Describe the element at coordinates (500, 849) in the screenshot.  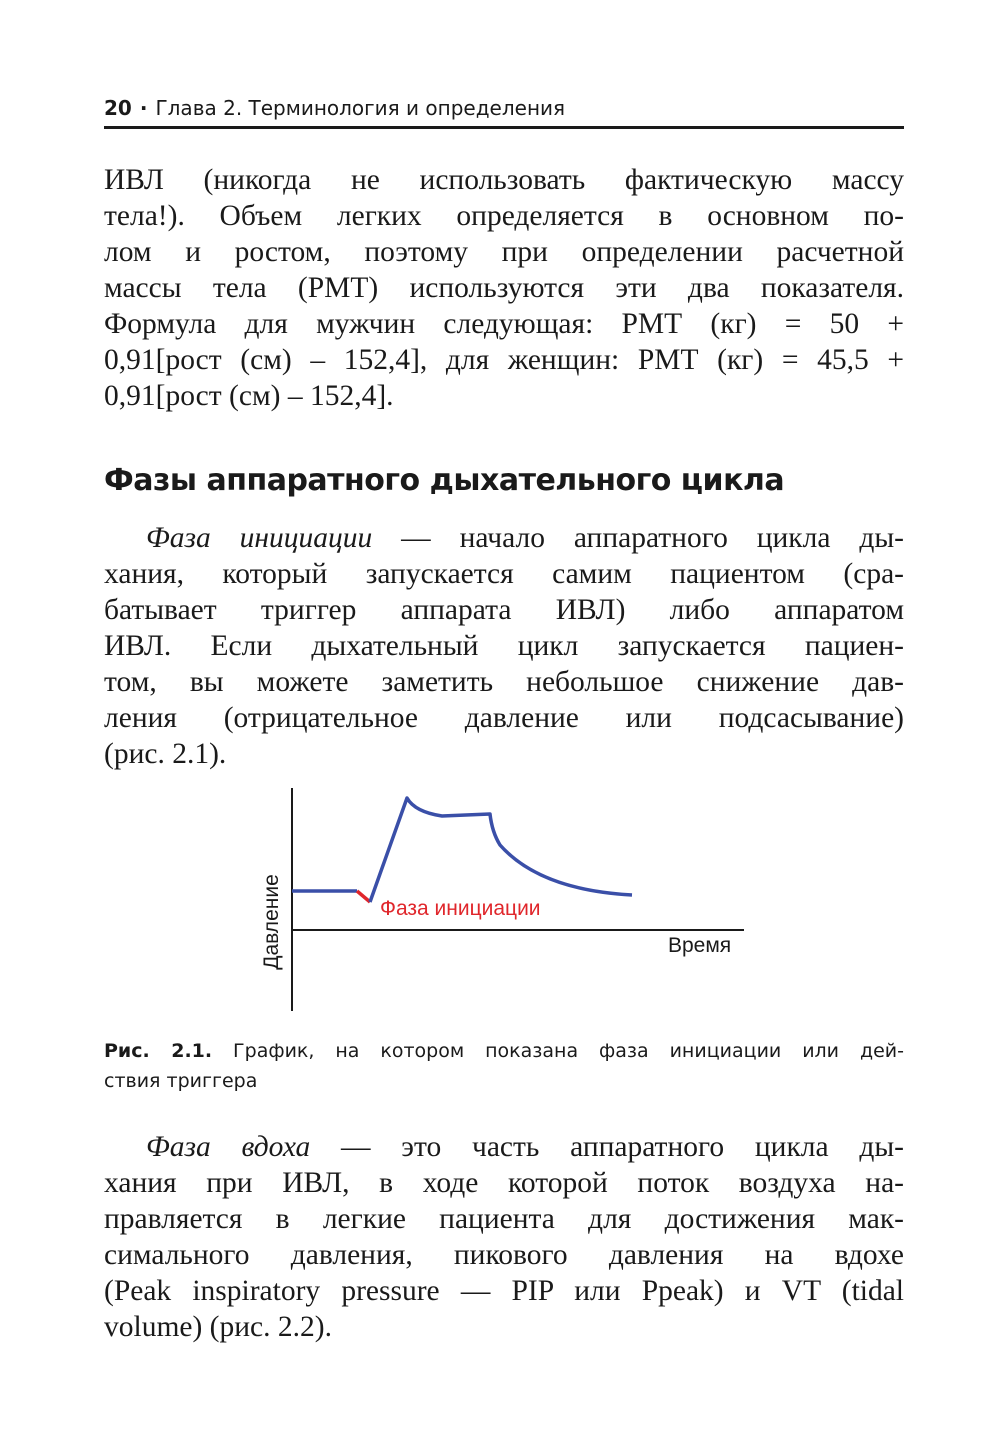
I see `pressure-curve` at that location.